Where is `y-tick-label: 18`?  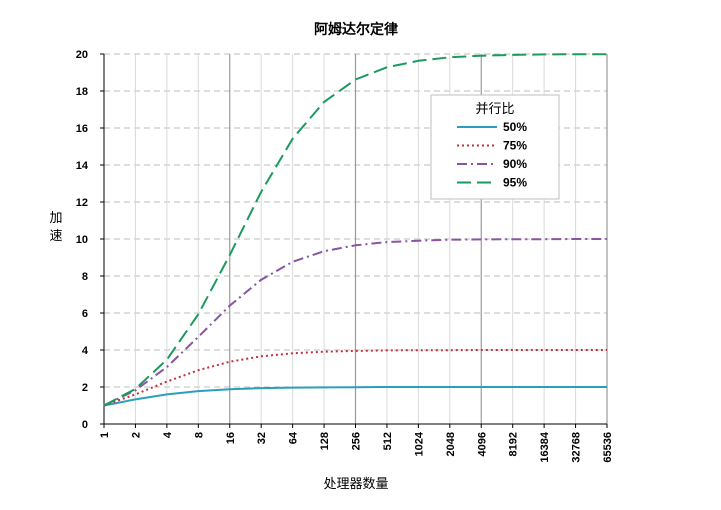 y-tick-label: 18 is located at coordinates (82, 92).